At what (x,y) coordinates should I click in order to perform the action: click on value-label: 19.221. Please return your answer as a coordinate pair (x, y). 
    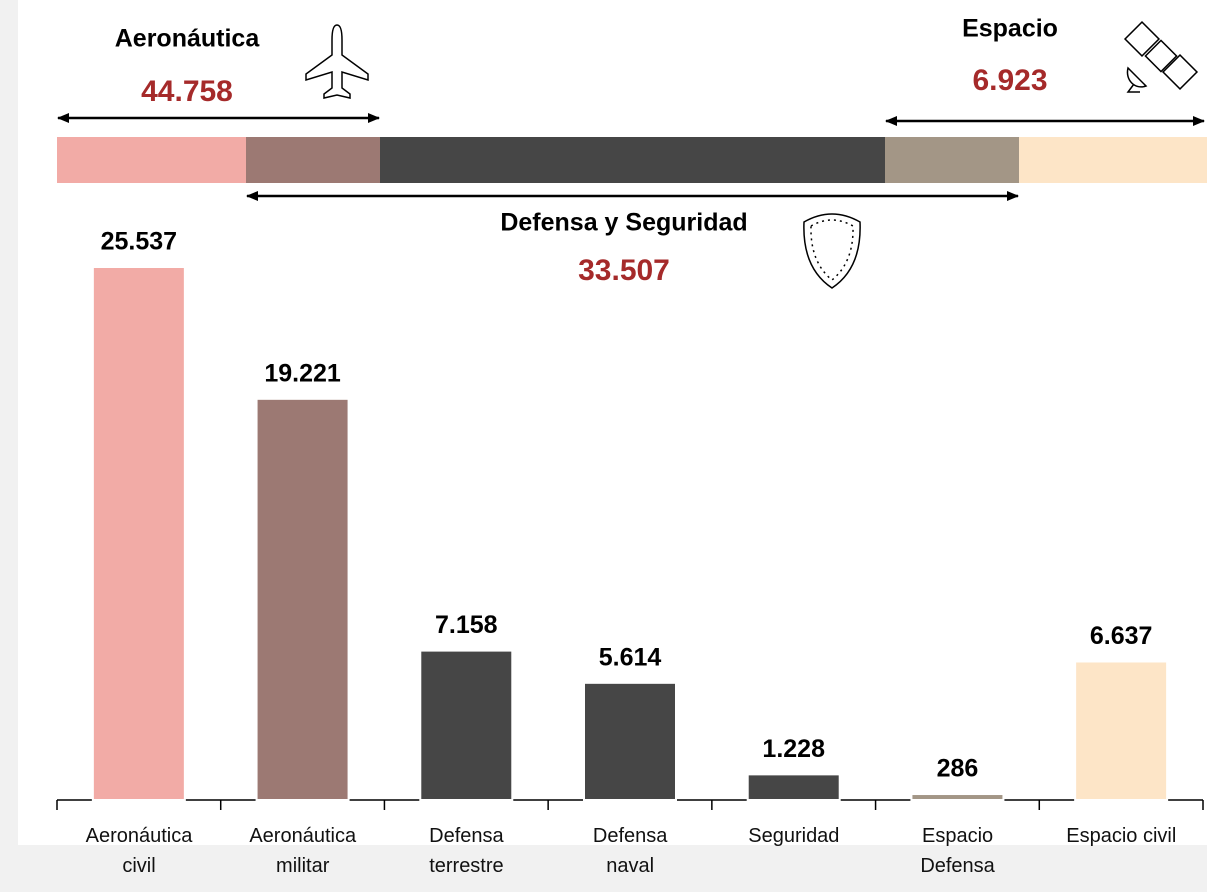
    Looking at the image, I should click on (302, 373).